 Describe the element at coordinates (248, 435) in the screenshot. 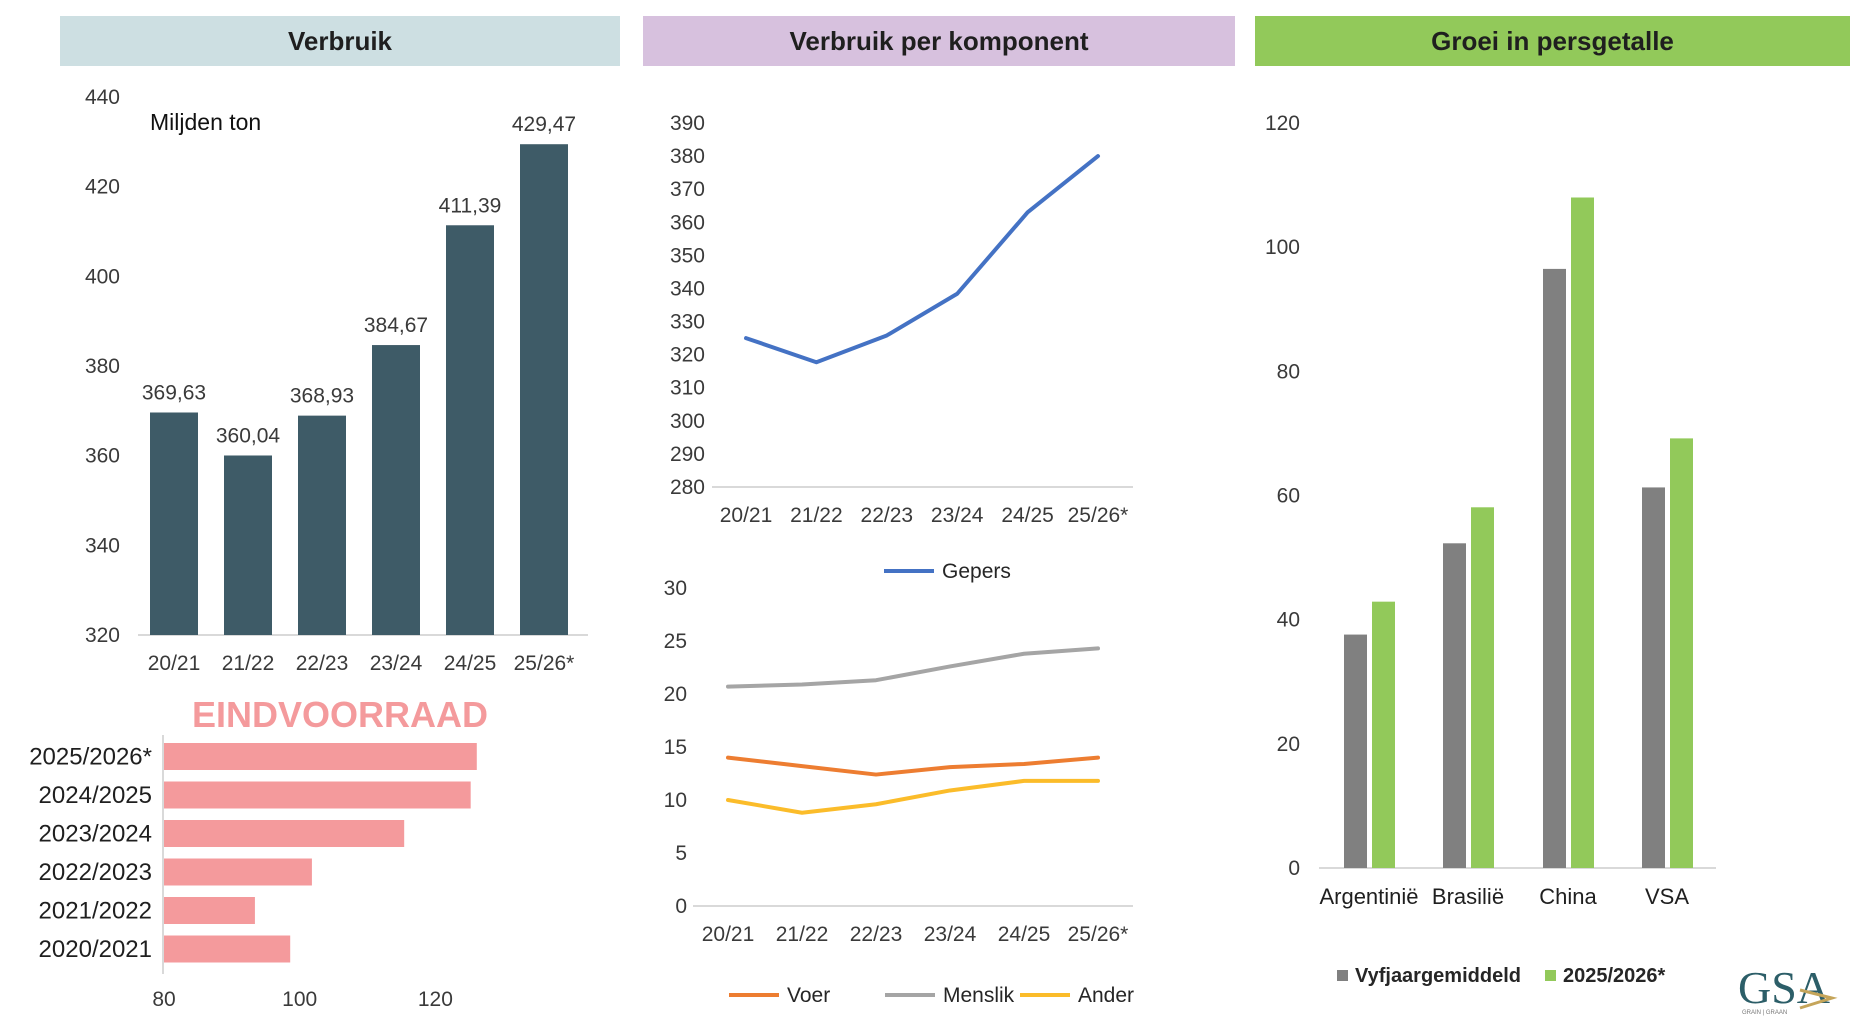

I see `data-label: 360,04` at that location.